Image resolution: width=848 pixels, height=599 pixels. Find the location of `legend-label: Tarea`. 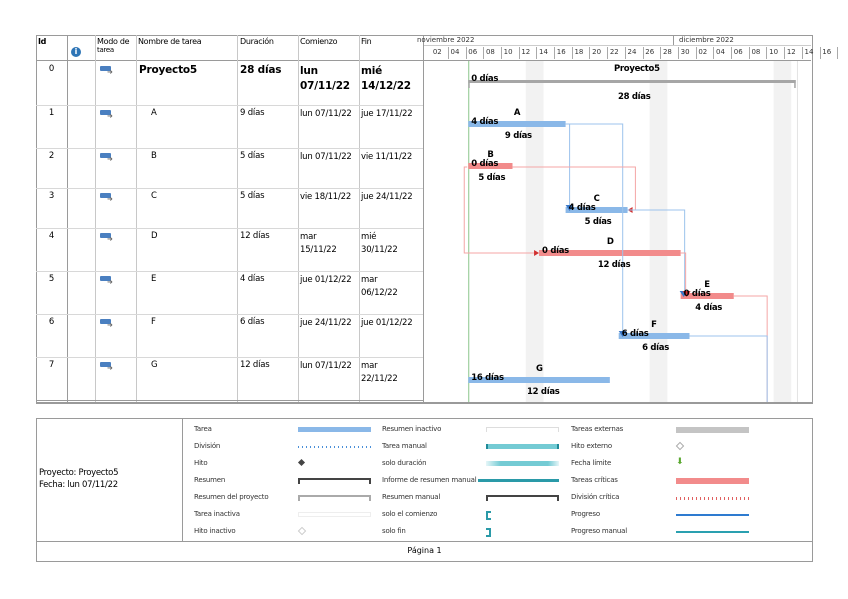

legend-label: Tarea is located at coordinates (203, 429).